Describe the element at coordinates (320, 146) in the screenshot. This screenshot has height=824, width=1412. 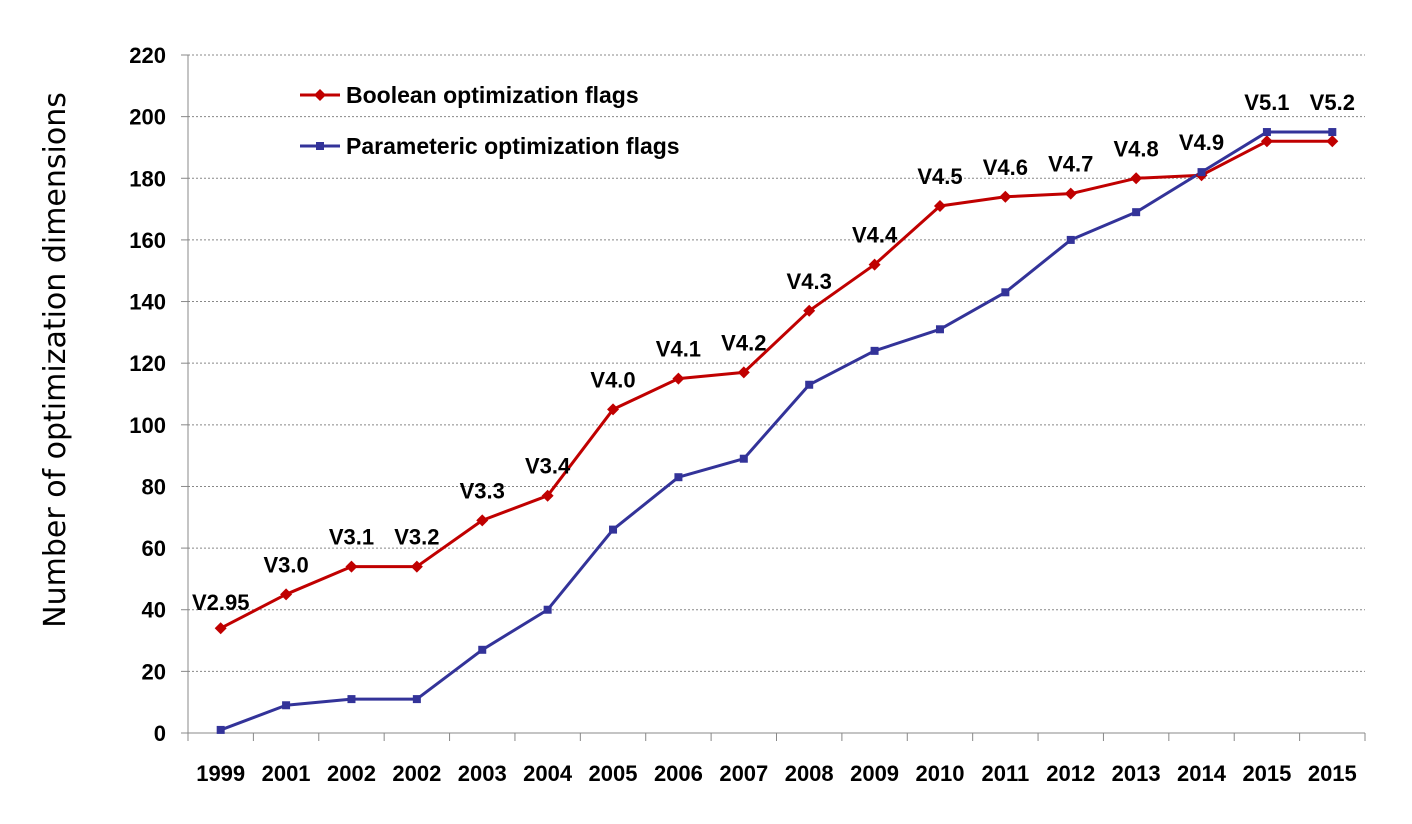
I see `legend-marker-parameteric` at that location.